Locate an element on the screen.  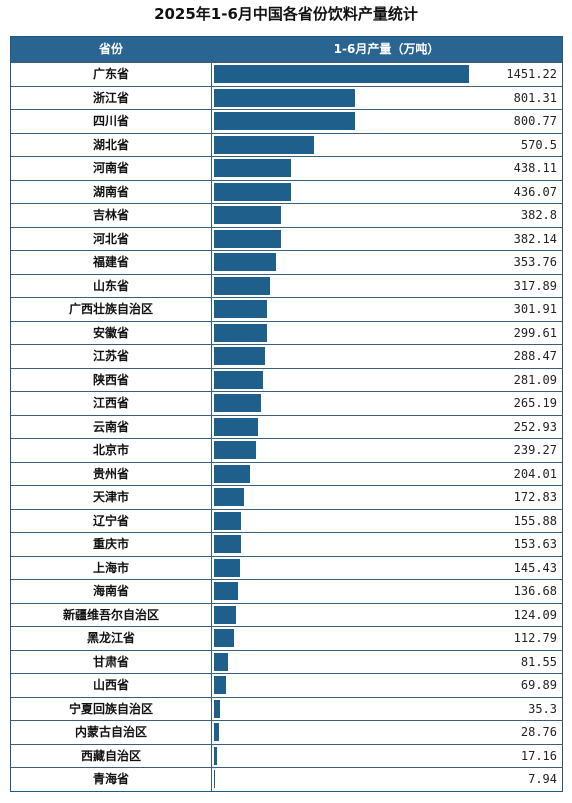
province-label: 山东省 is located at coordinates (111, 285).